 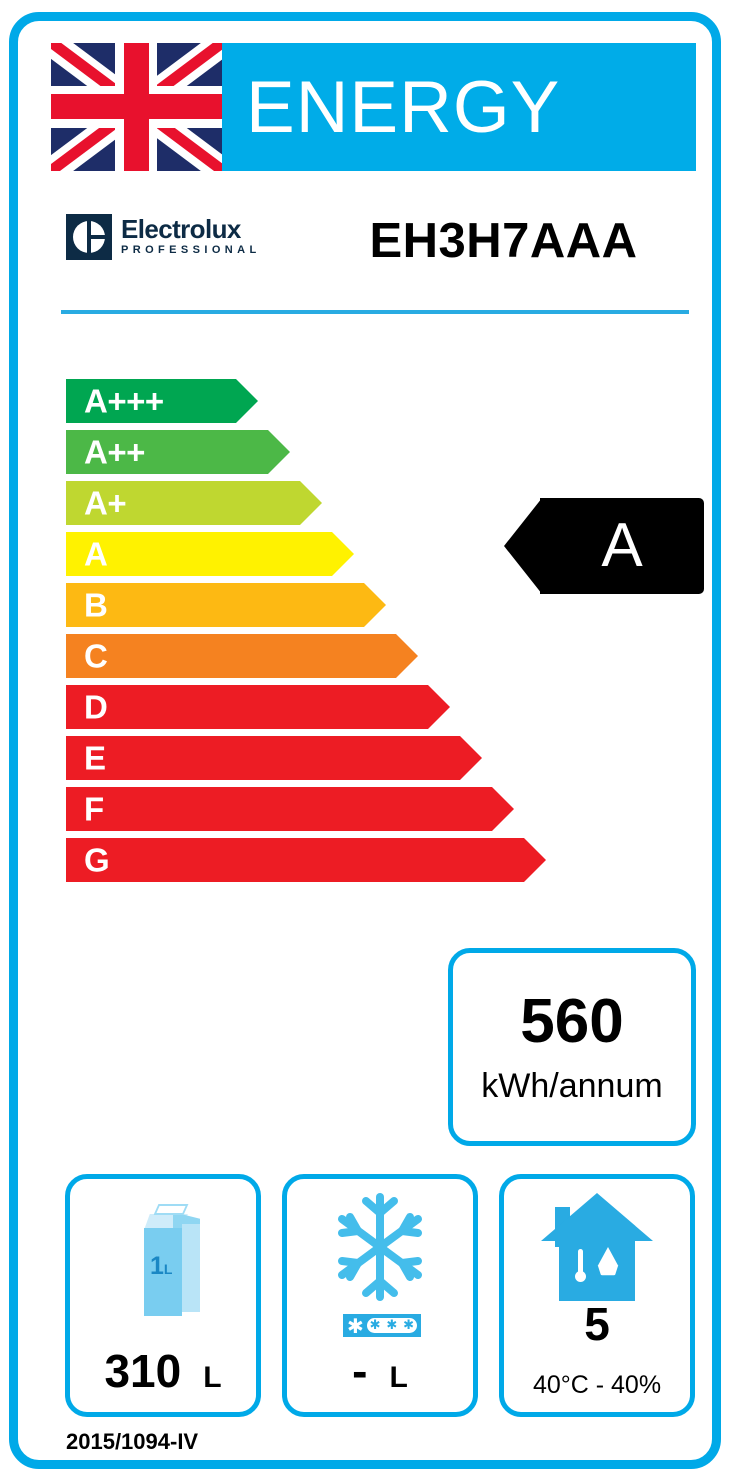 What do you see at coordinates (157, 1266) in the screenshot?
I see `carton-label-value: 1` at bounding box center [157, 1266].